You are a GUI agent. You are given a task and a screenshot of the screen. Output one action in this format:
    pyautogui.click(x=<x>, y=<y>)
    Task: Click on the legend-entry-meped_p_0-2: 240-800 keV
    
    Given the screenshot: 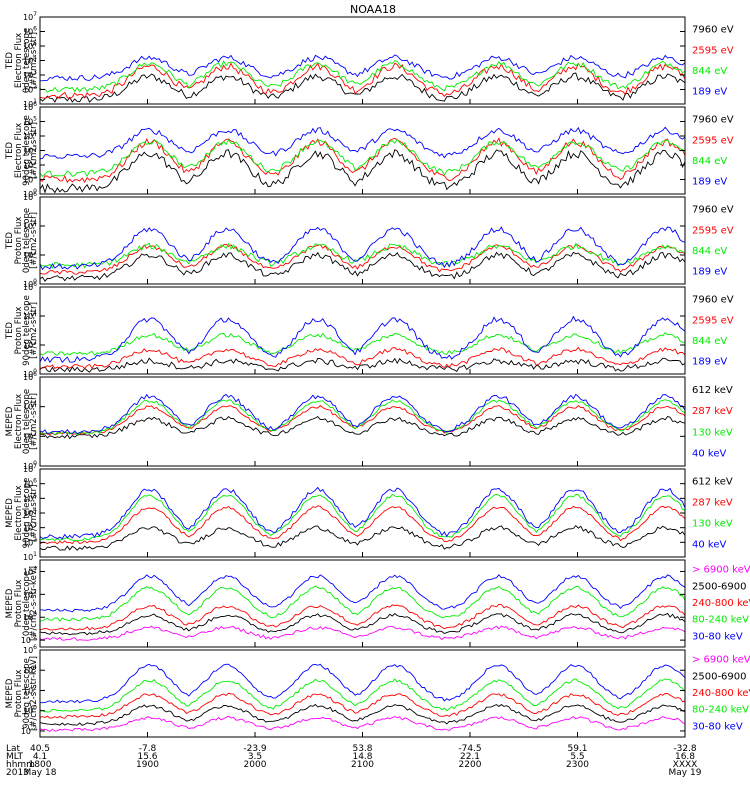 What is the action you would take?
    pyautogui.click(x=721, y=603)
    